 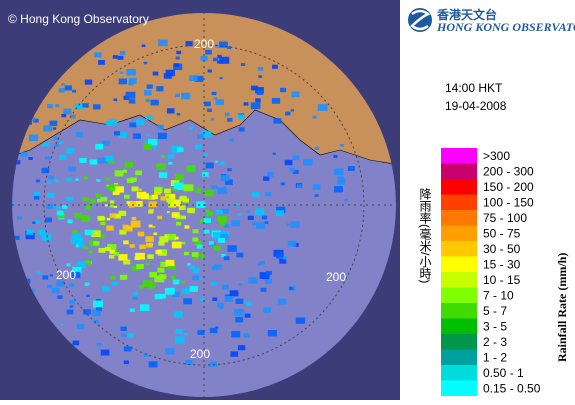 I want to click on legend-label: 3 - 5, so click(x=495, y=326).